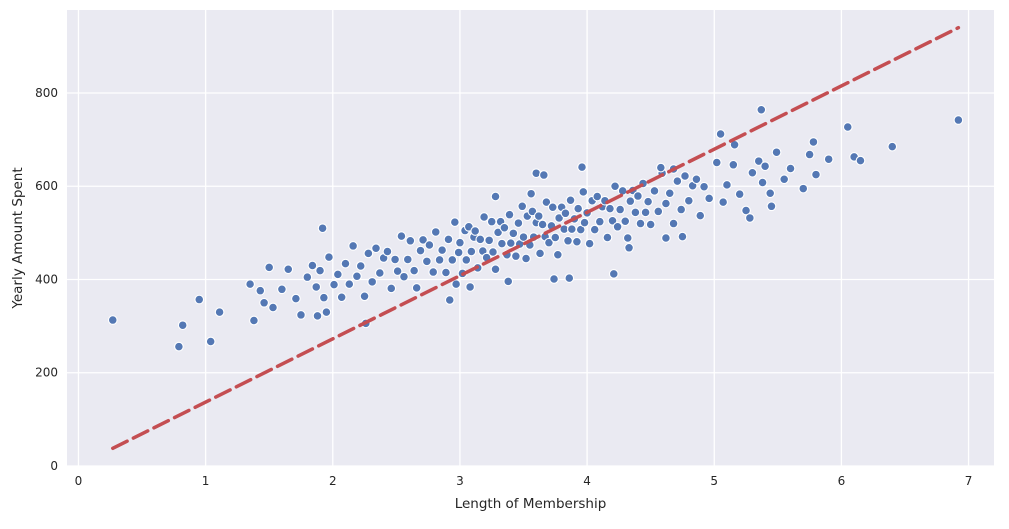  Describe the element at coordinates (460, 481) in the screenshot. I see `x-tick-label: 3` at that location.